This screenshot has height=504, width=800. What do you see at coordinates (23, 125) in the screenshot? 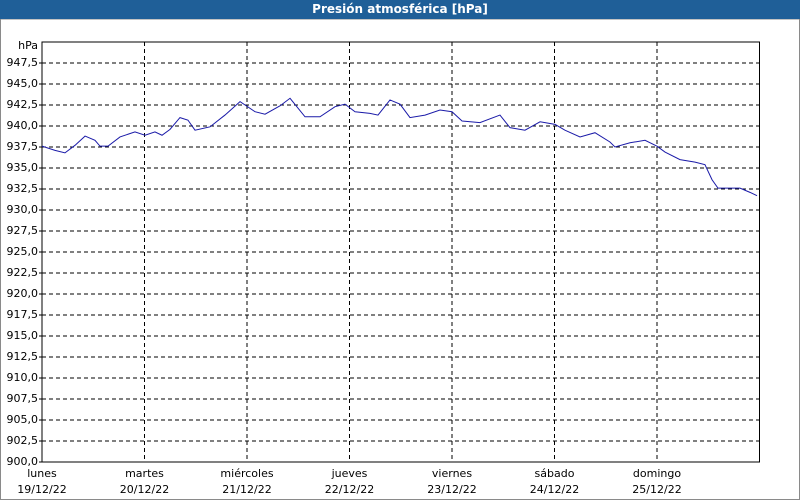
I see `y-tick-label: 940,0` at bounding box center [23, 125].